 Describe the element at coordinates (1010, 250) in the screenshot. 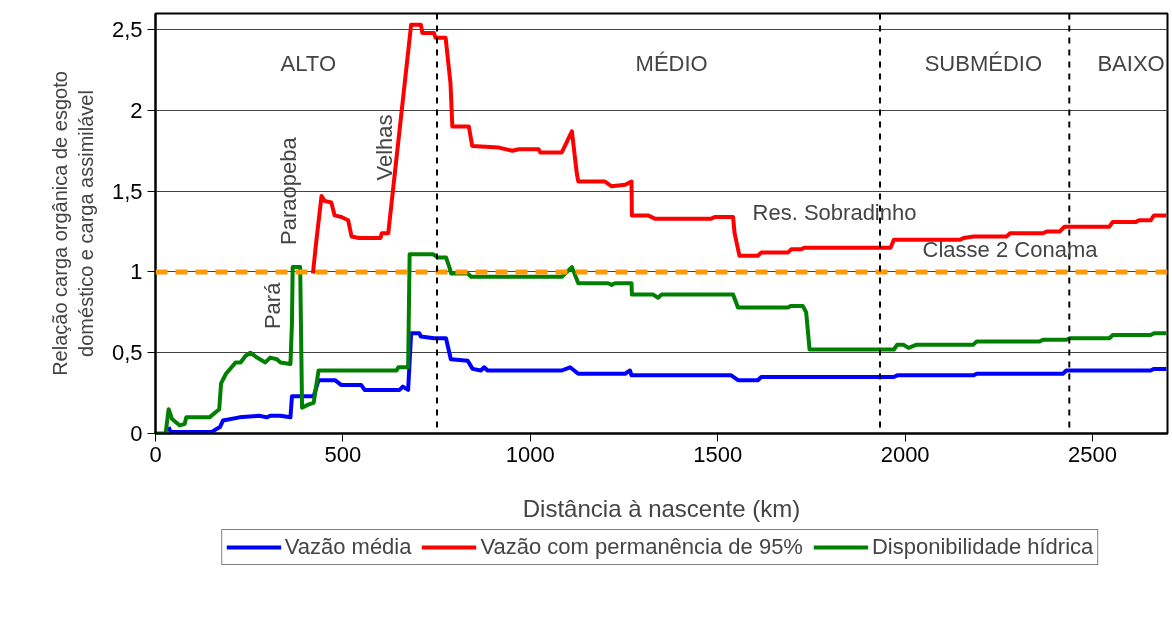

I see `annotation: Classe 2 Conama` at that location.